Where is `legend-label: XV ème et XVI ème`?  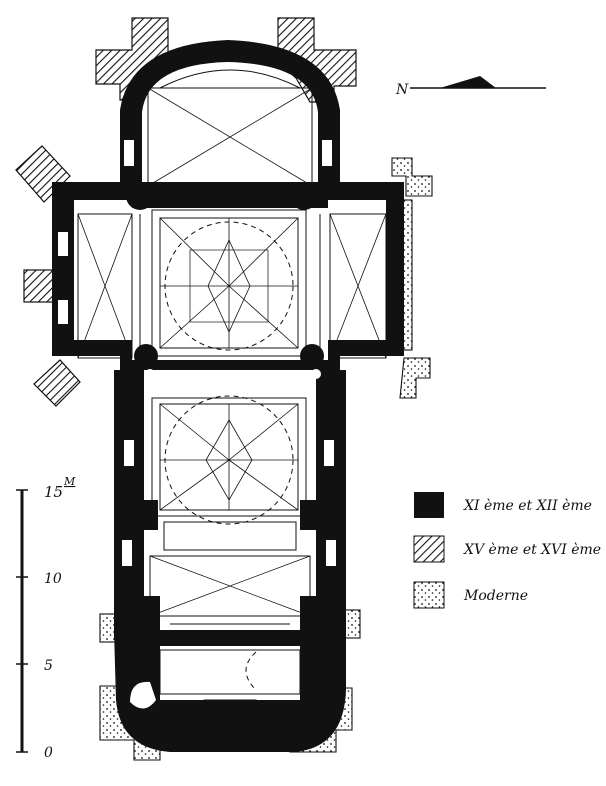
legend-label: XV ème et XVI ème is located at coordinates (532, 550).